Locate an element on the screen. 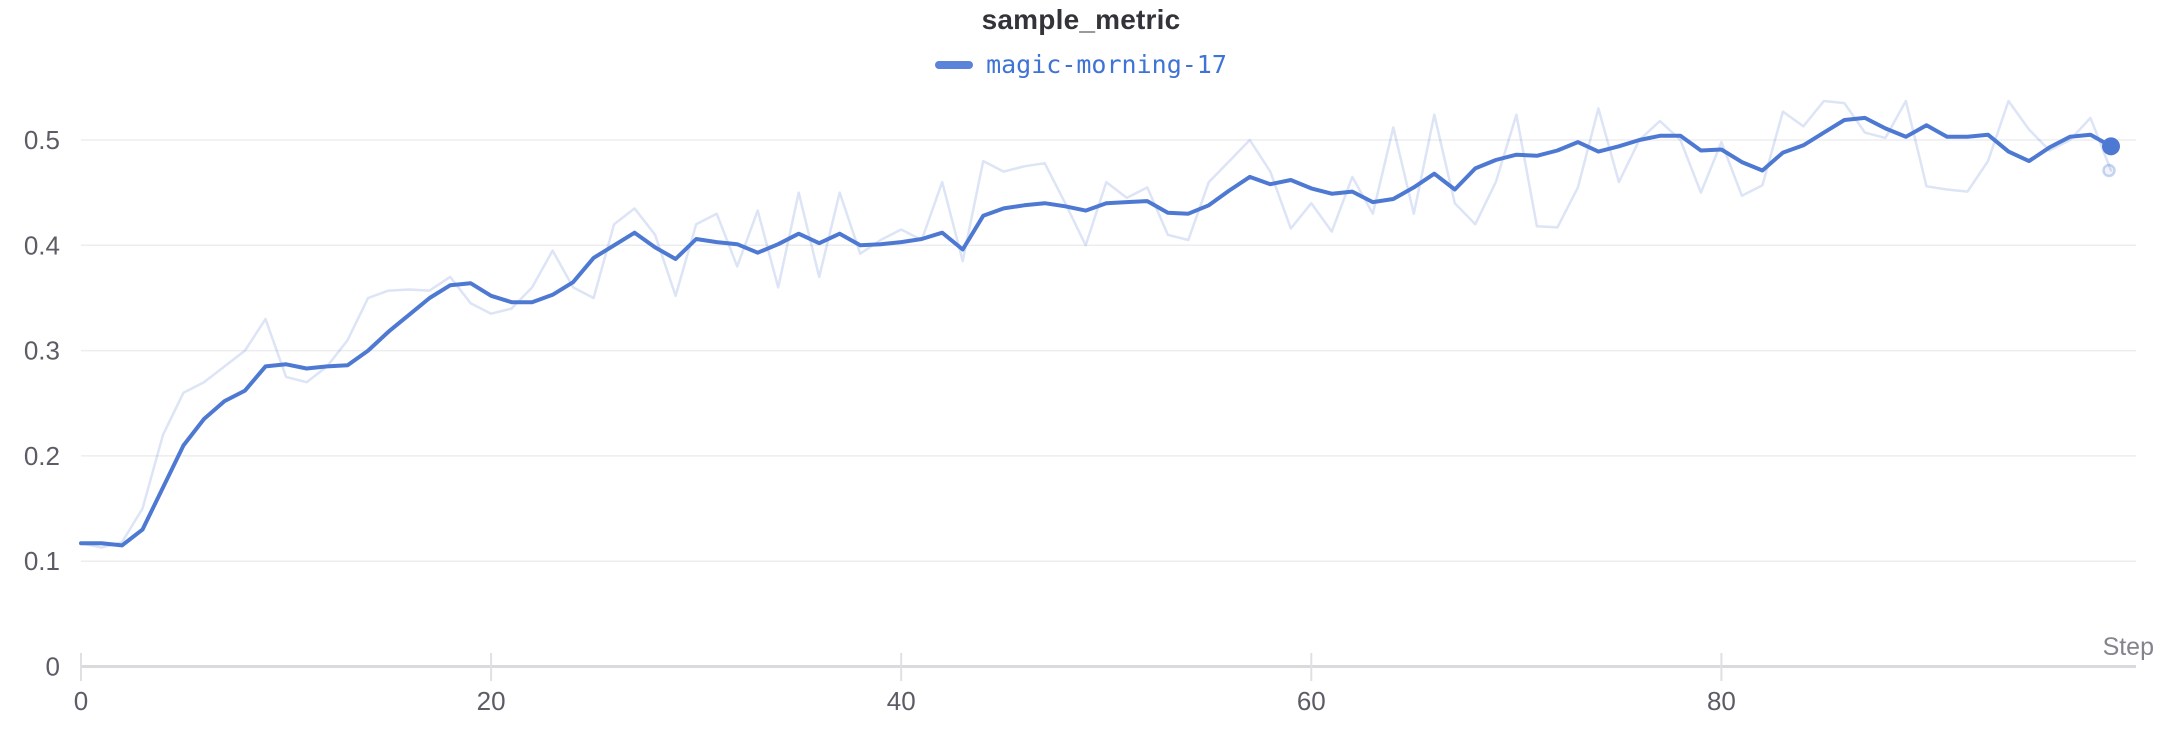 The width and height of the screenshot is (2162, 738). x-tick-label-40: 40 is located at coordinates (901, 701).